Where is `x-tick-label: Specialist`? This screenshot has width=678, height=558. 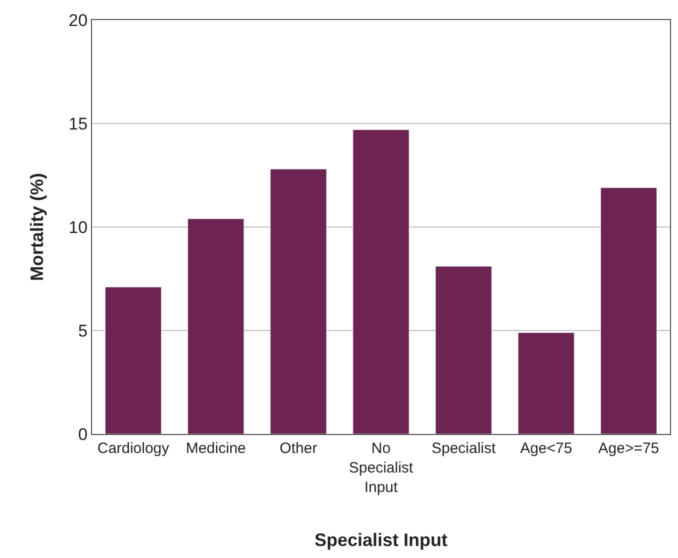
x-tick-label: Specialist is located at coordinates (463, 448).